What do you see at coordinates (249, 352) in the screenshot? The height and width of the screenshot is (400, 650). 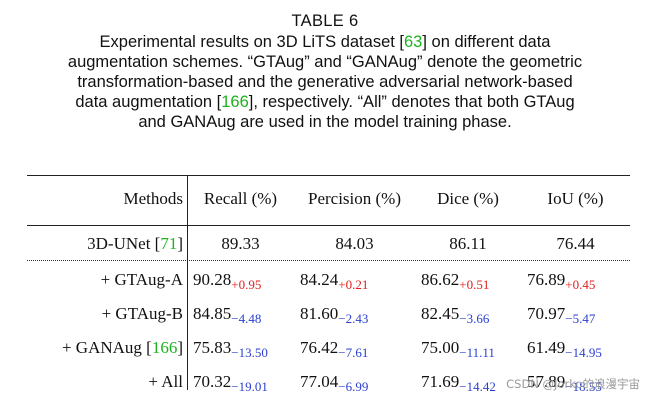 I see `delta: −13.50` at bounding box center [249, 352].